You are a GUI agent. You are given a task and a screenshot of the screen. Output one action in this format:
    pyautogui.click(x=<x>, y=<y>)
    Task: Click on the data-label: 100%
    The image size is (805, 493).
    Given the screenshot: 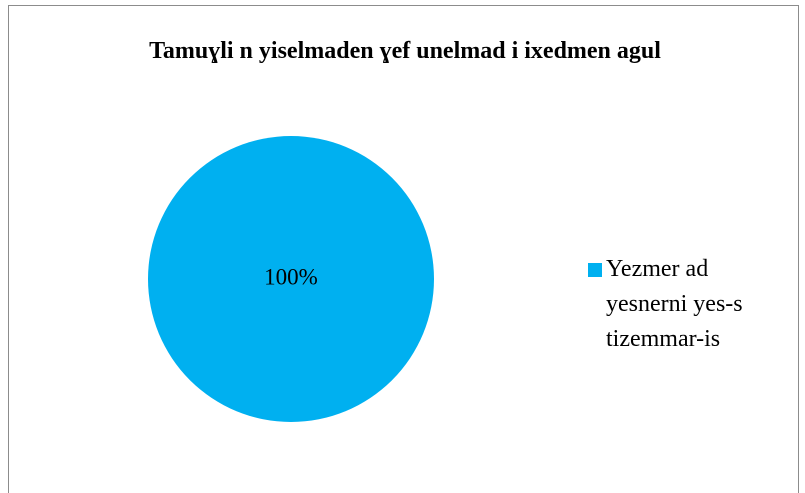 What is the action you would take?
    pyautogui.click(x=291, y=276)
    